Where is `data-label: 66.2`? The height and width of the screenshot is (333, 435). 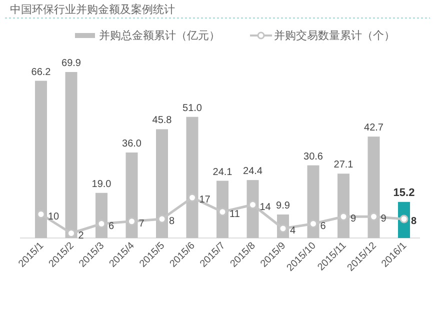
data-label: 66.2 is located at coordinates (41, 72).